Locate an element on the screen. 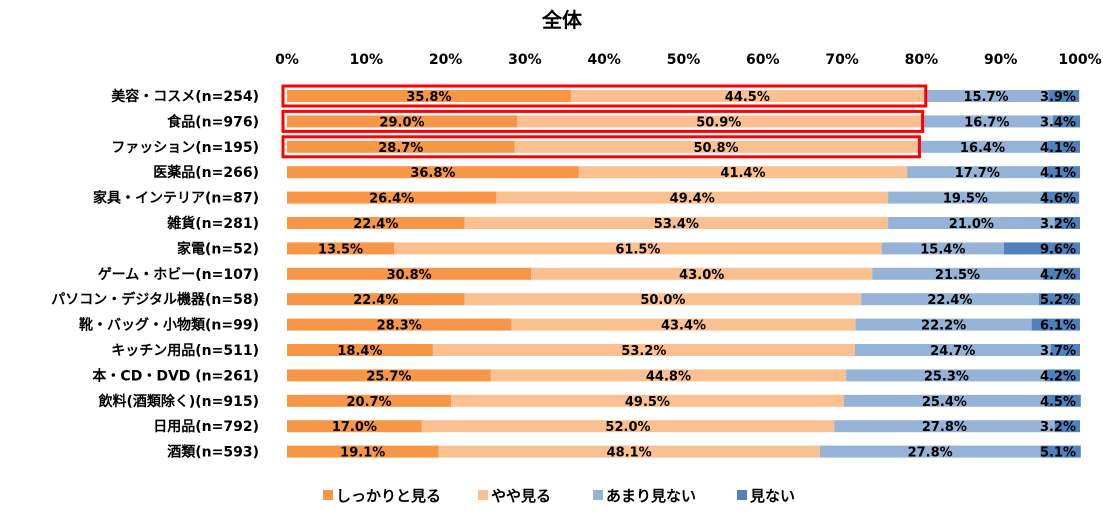 This screenshot has width=1103, height=513. data-label: 4.5% is located at coordinates (1058, 402).